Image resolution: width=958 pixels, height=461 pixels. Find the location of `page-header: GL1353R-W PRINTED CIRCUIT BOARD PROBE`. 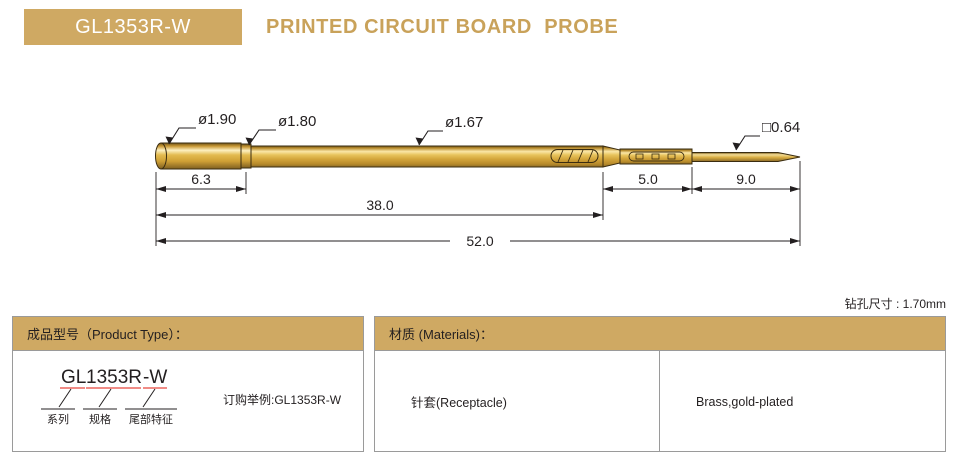

page-header: GL1353R-W PRINTED CIRCUIT BOARD PROBE is located at coordinates (479, 30).